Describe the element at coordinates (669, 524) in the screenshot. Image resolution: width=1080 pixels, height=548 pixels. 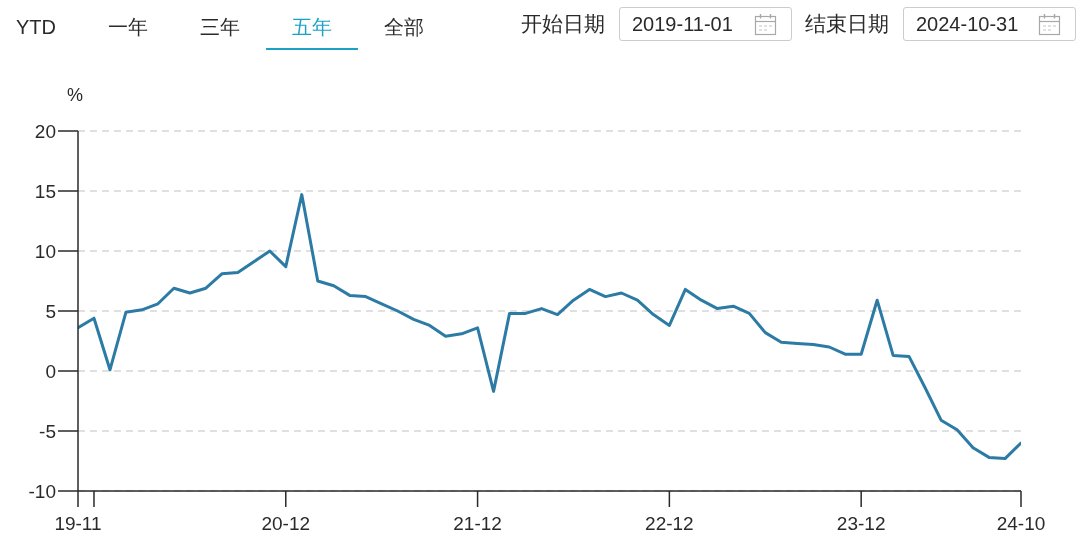
I see `x-tick-label: 22-12` at that location.